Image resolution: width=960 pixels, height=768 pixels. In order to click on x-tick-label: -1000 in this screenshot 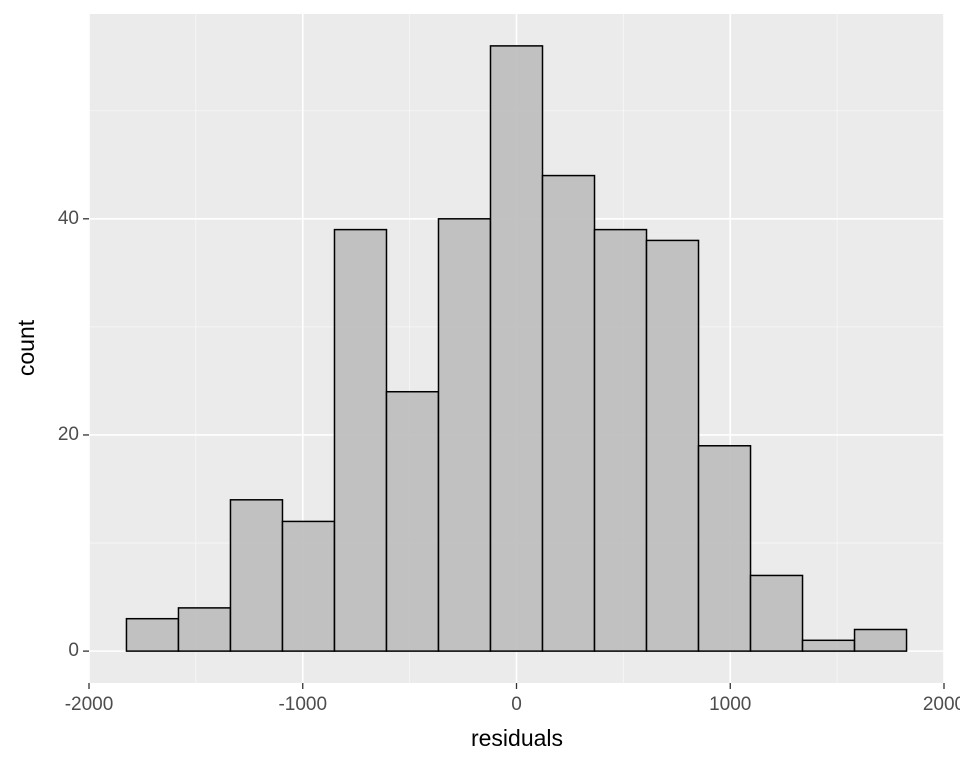, I will do `click(302, 704)`.